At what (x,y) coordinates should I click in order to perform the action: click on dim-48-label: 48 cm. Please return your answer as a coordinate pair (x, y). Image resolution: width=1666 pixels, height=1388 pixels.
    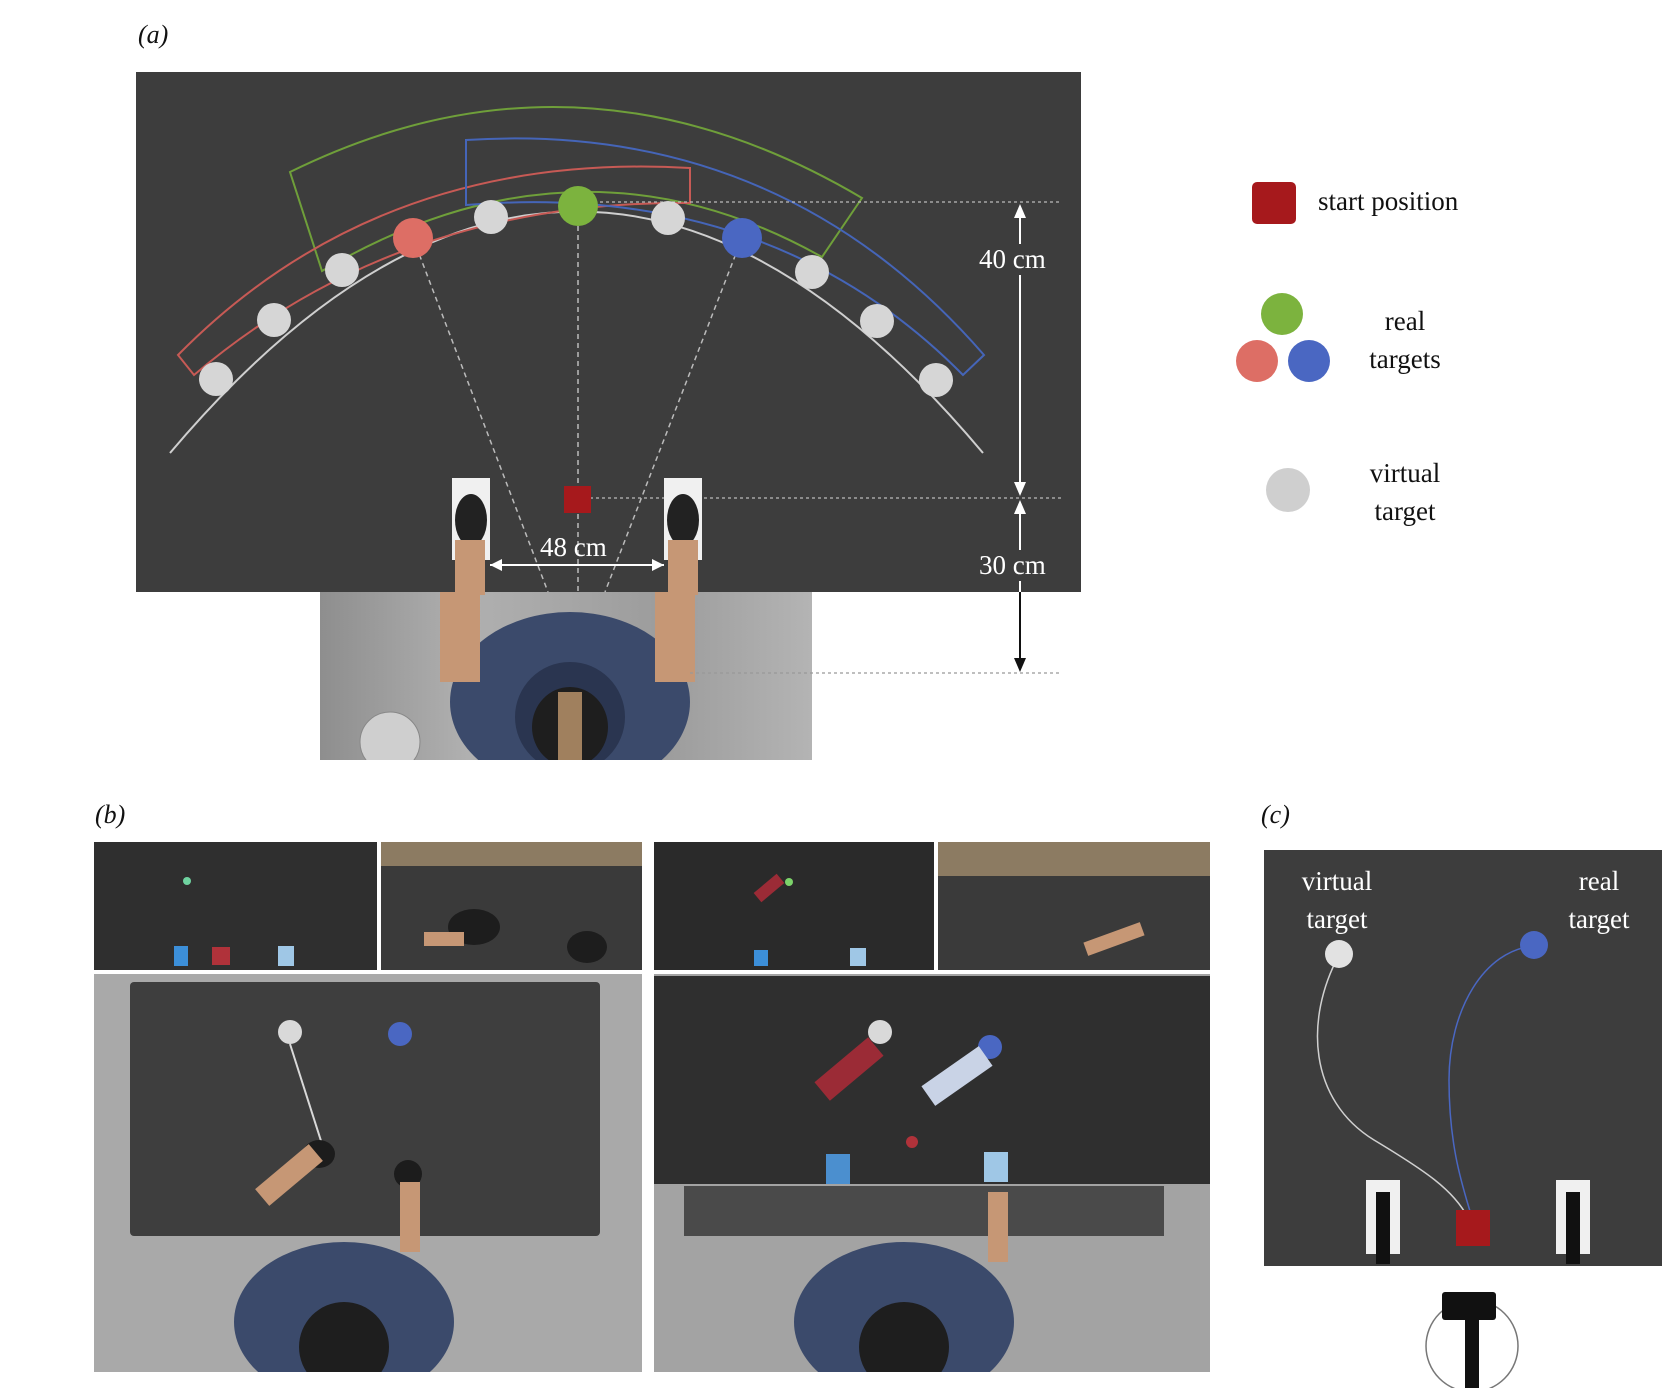
    Looking at the image, I should click on (573, 547).